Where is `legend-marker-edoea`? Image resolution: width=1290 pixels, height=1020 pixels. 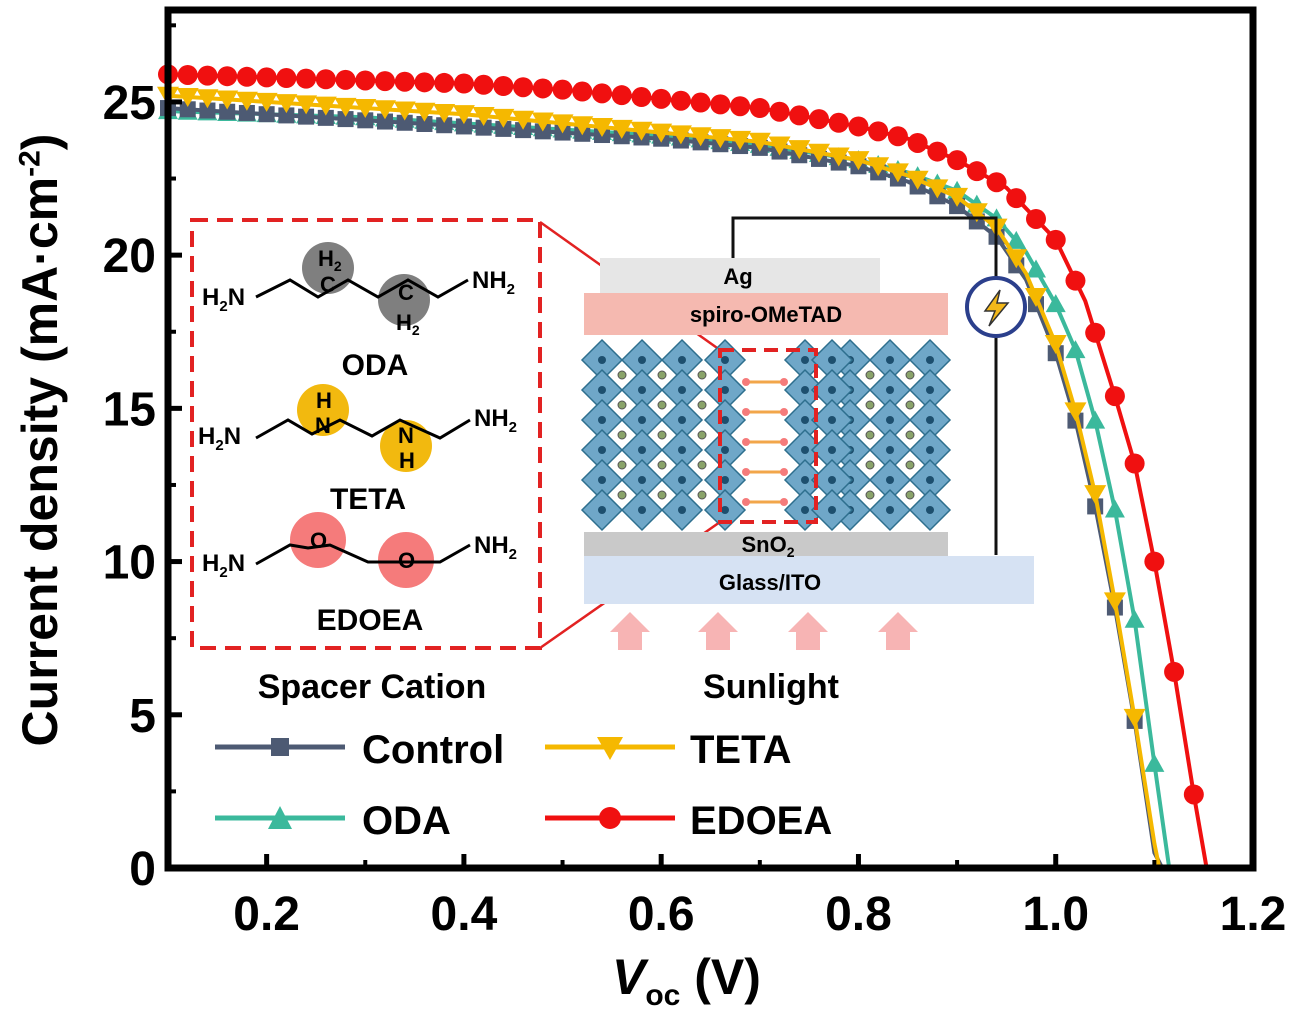 legend-marker-edoea is located at coordinates (610, 818).